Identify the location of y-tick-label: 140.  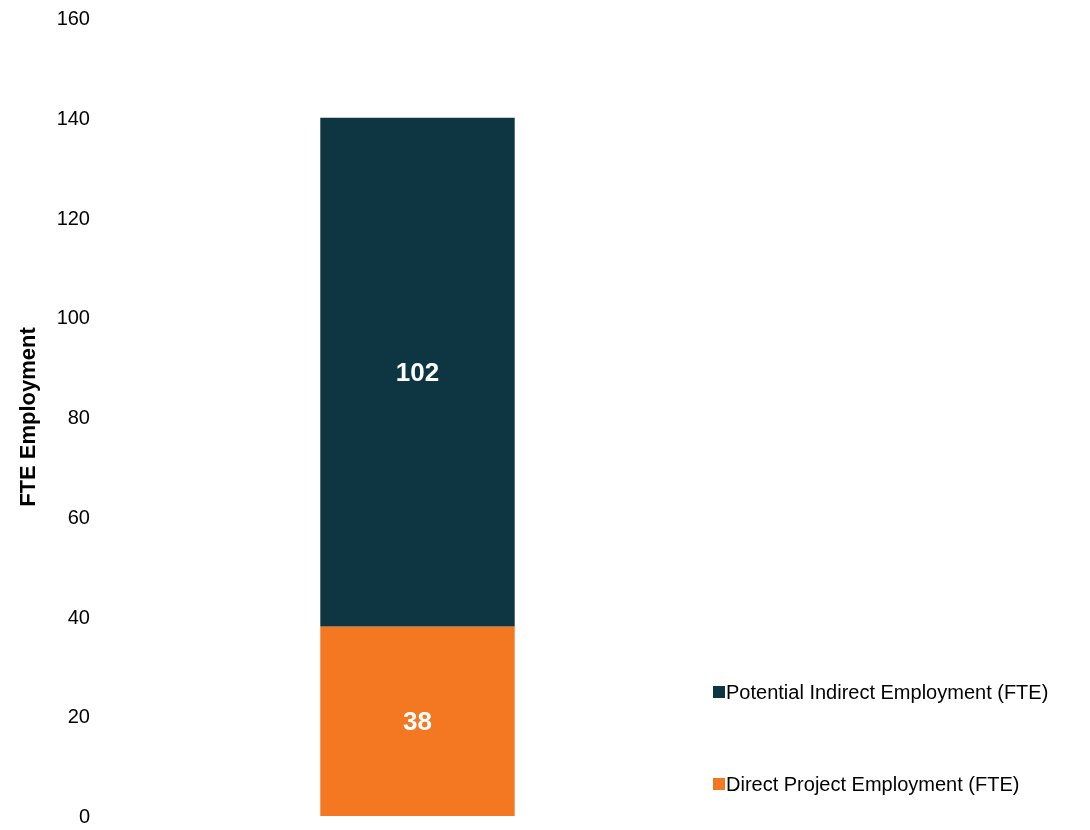
(73, 117).